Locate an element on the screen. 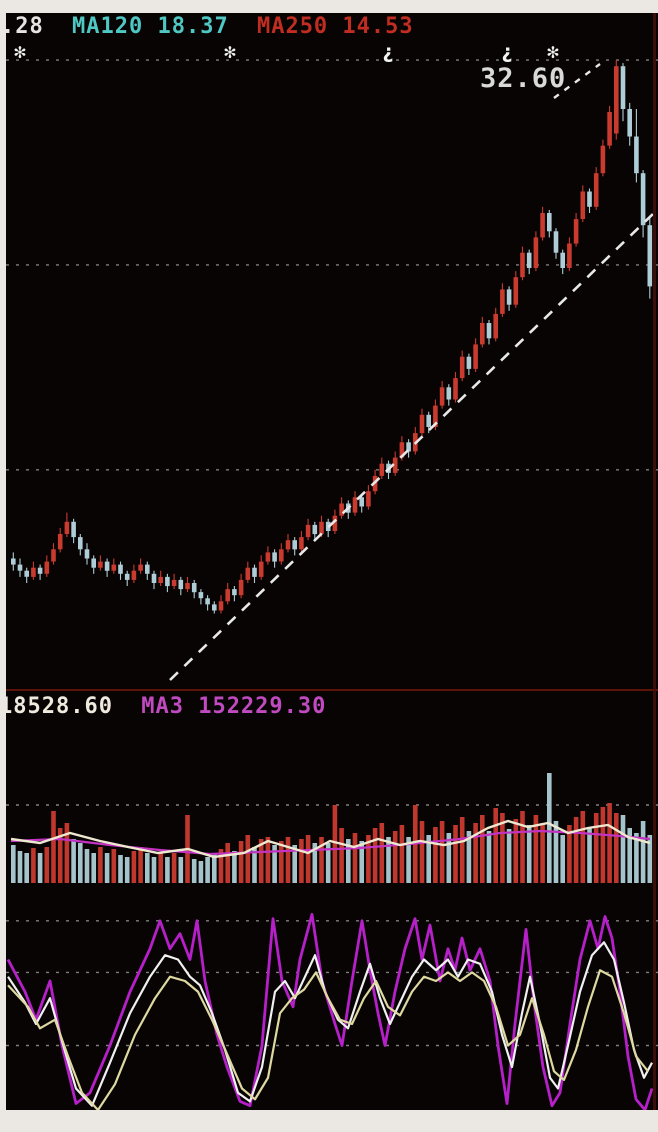 Image resolution: width=658 pixels, height=1132 pixels. pane-separator-line is located at coordinates (332, 690).